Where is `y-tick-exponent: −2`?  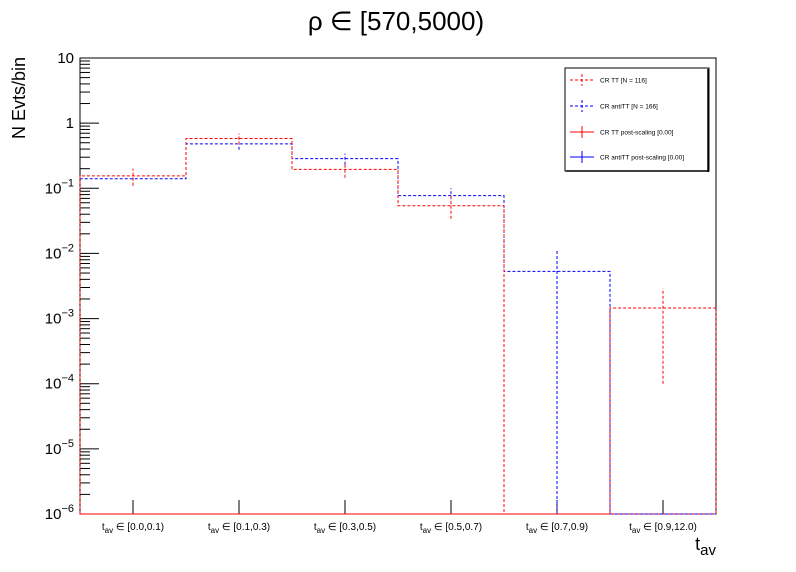
y-tick-exponent: −2 is located at coordinates (67, 248).